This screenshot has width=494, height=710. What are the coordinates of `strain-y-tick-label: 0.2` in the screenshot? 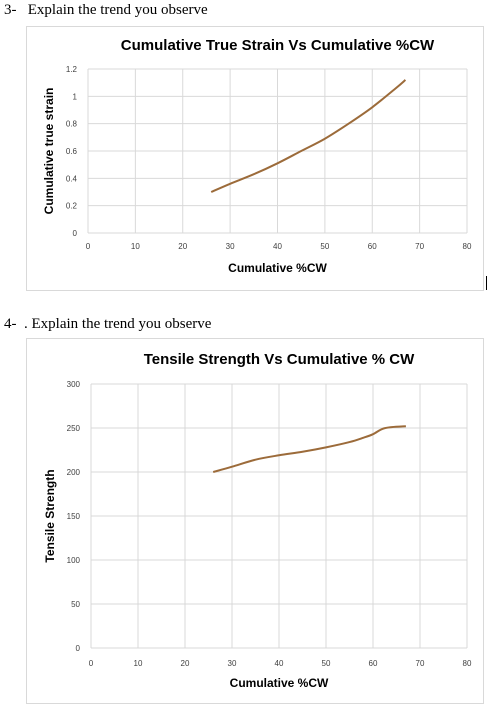 It's located at (72, 206).